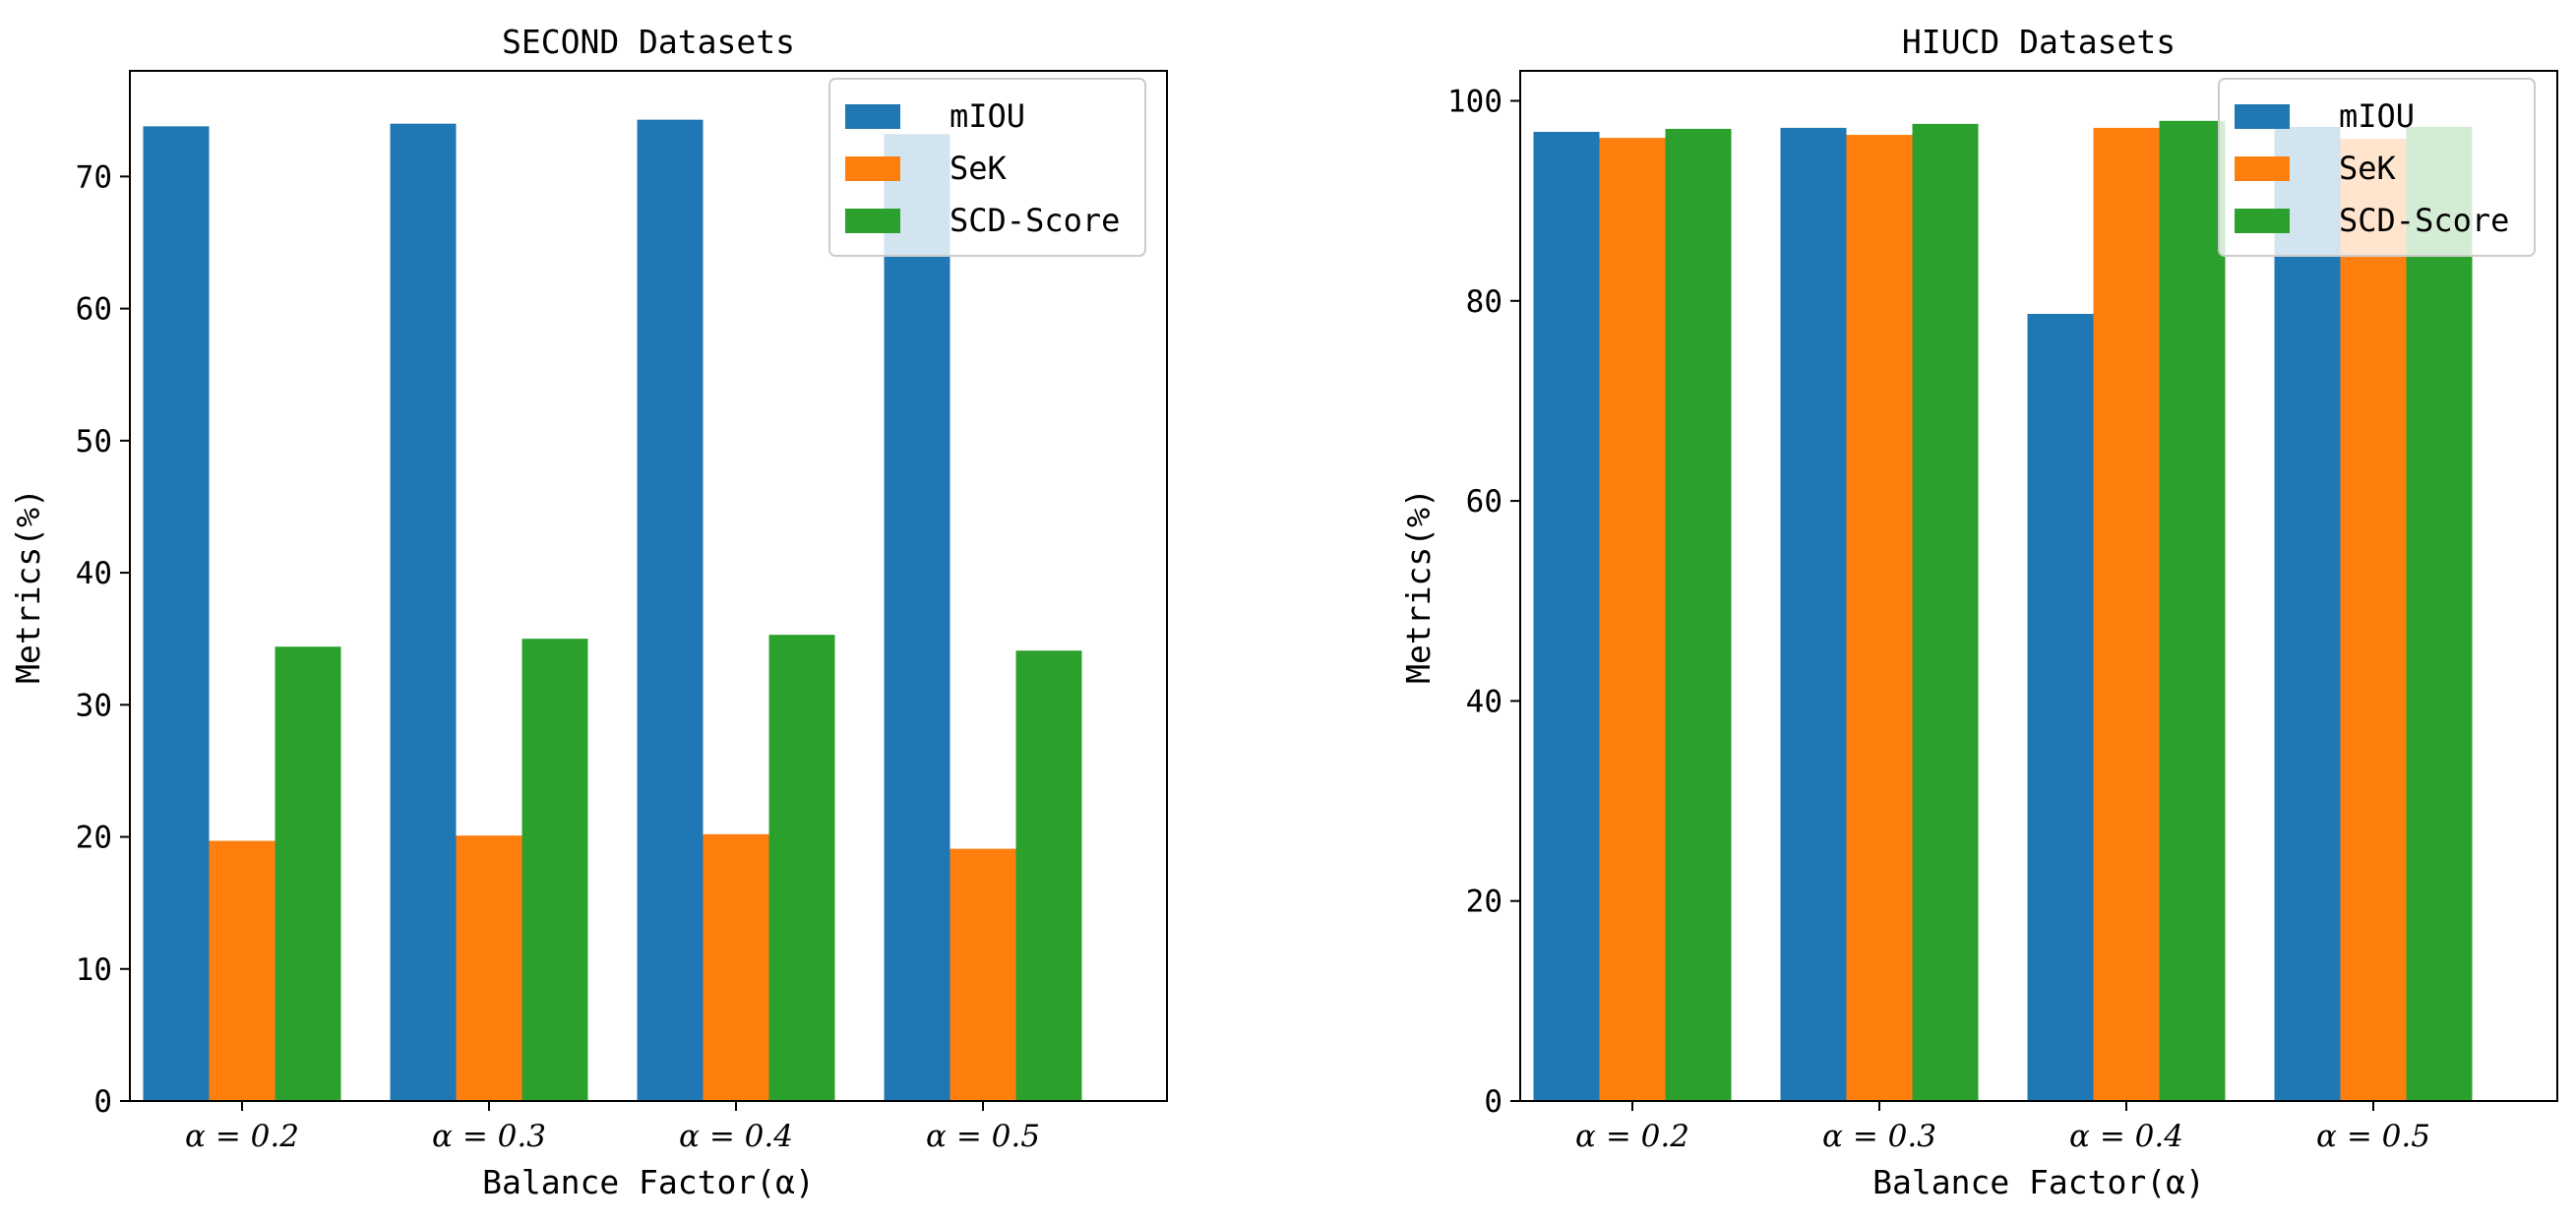 The image size is (2576, 1225). What do you see at coordinates (1484, 302) in the screenshot?
I see `y-tick-label: 80` at bounding box center [1484, 302].